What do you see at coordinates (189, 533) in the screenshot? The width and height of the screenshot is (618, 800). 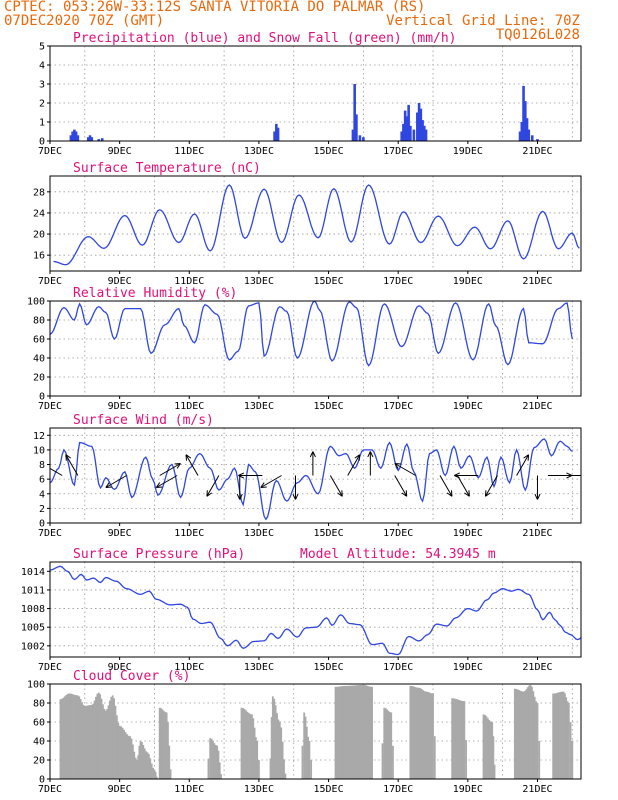 I see `wind-xtick-label: 11DEC` at bounding box center [189, 533].